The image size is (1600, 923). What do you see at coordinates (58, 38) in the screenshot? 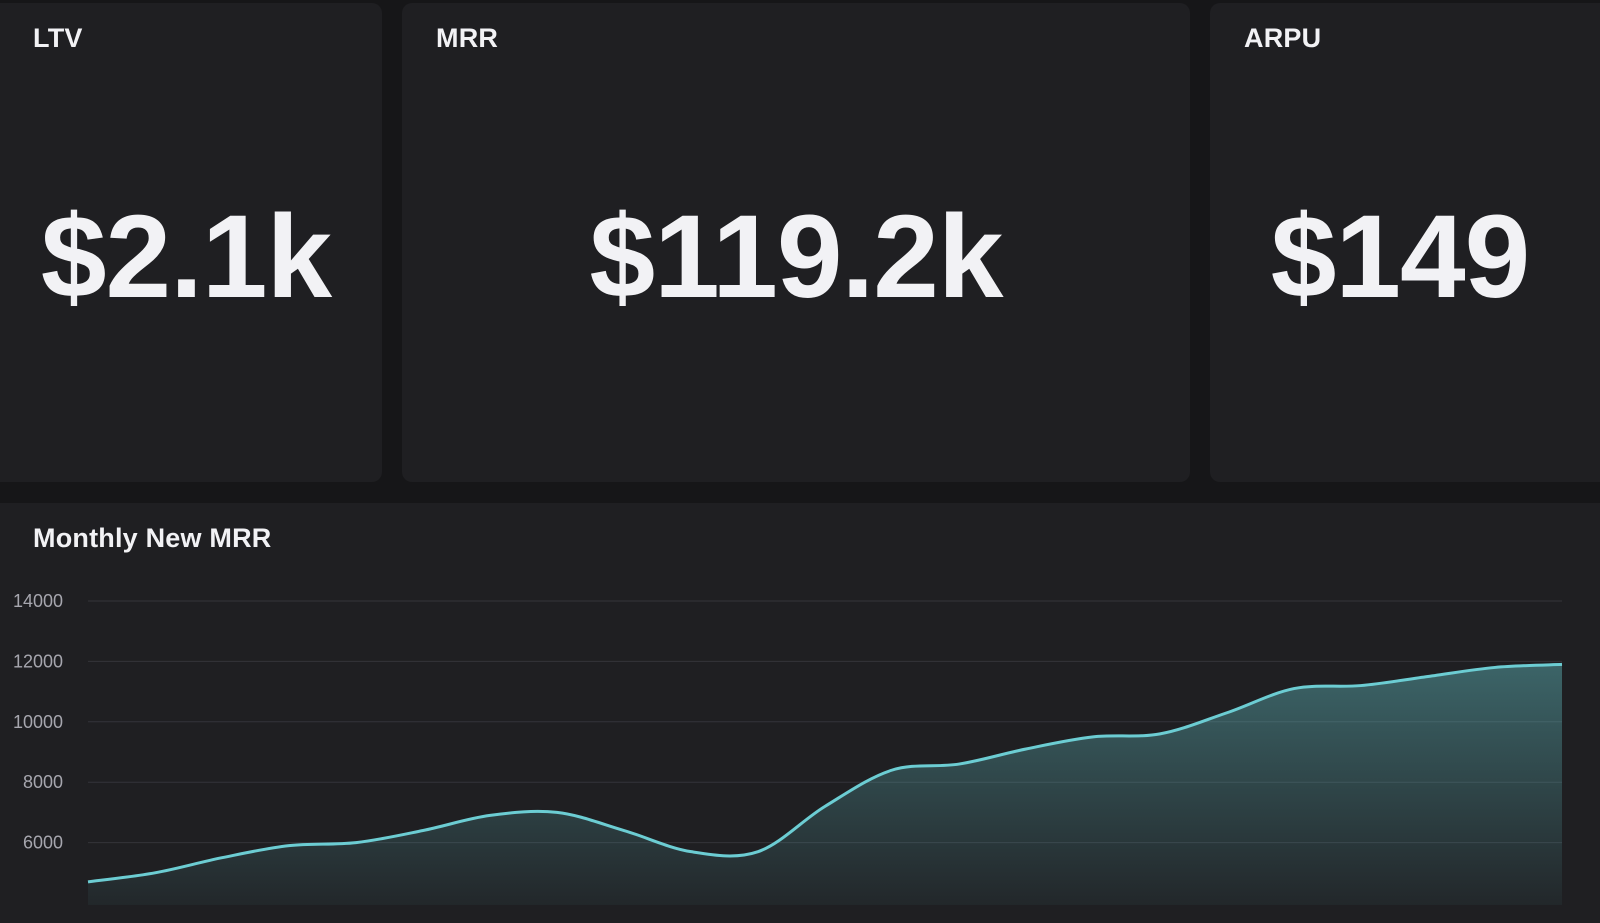
I see `ltv-title: LTV` at bounding box center [58, 38].